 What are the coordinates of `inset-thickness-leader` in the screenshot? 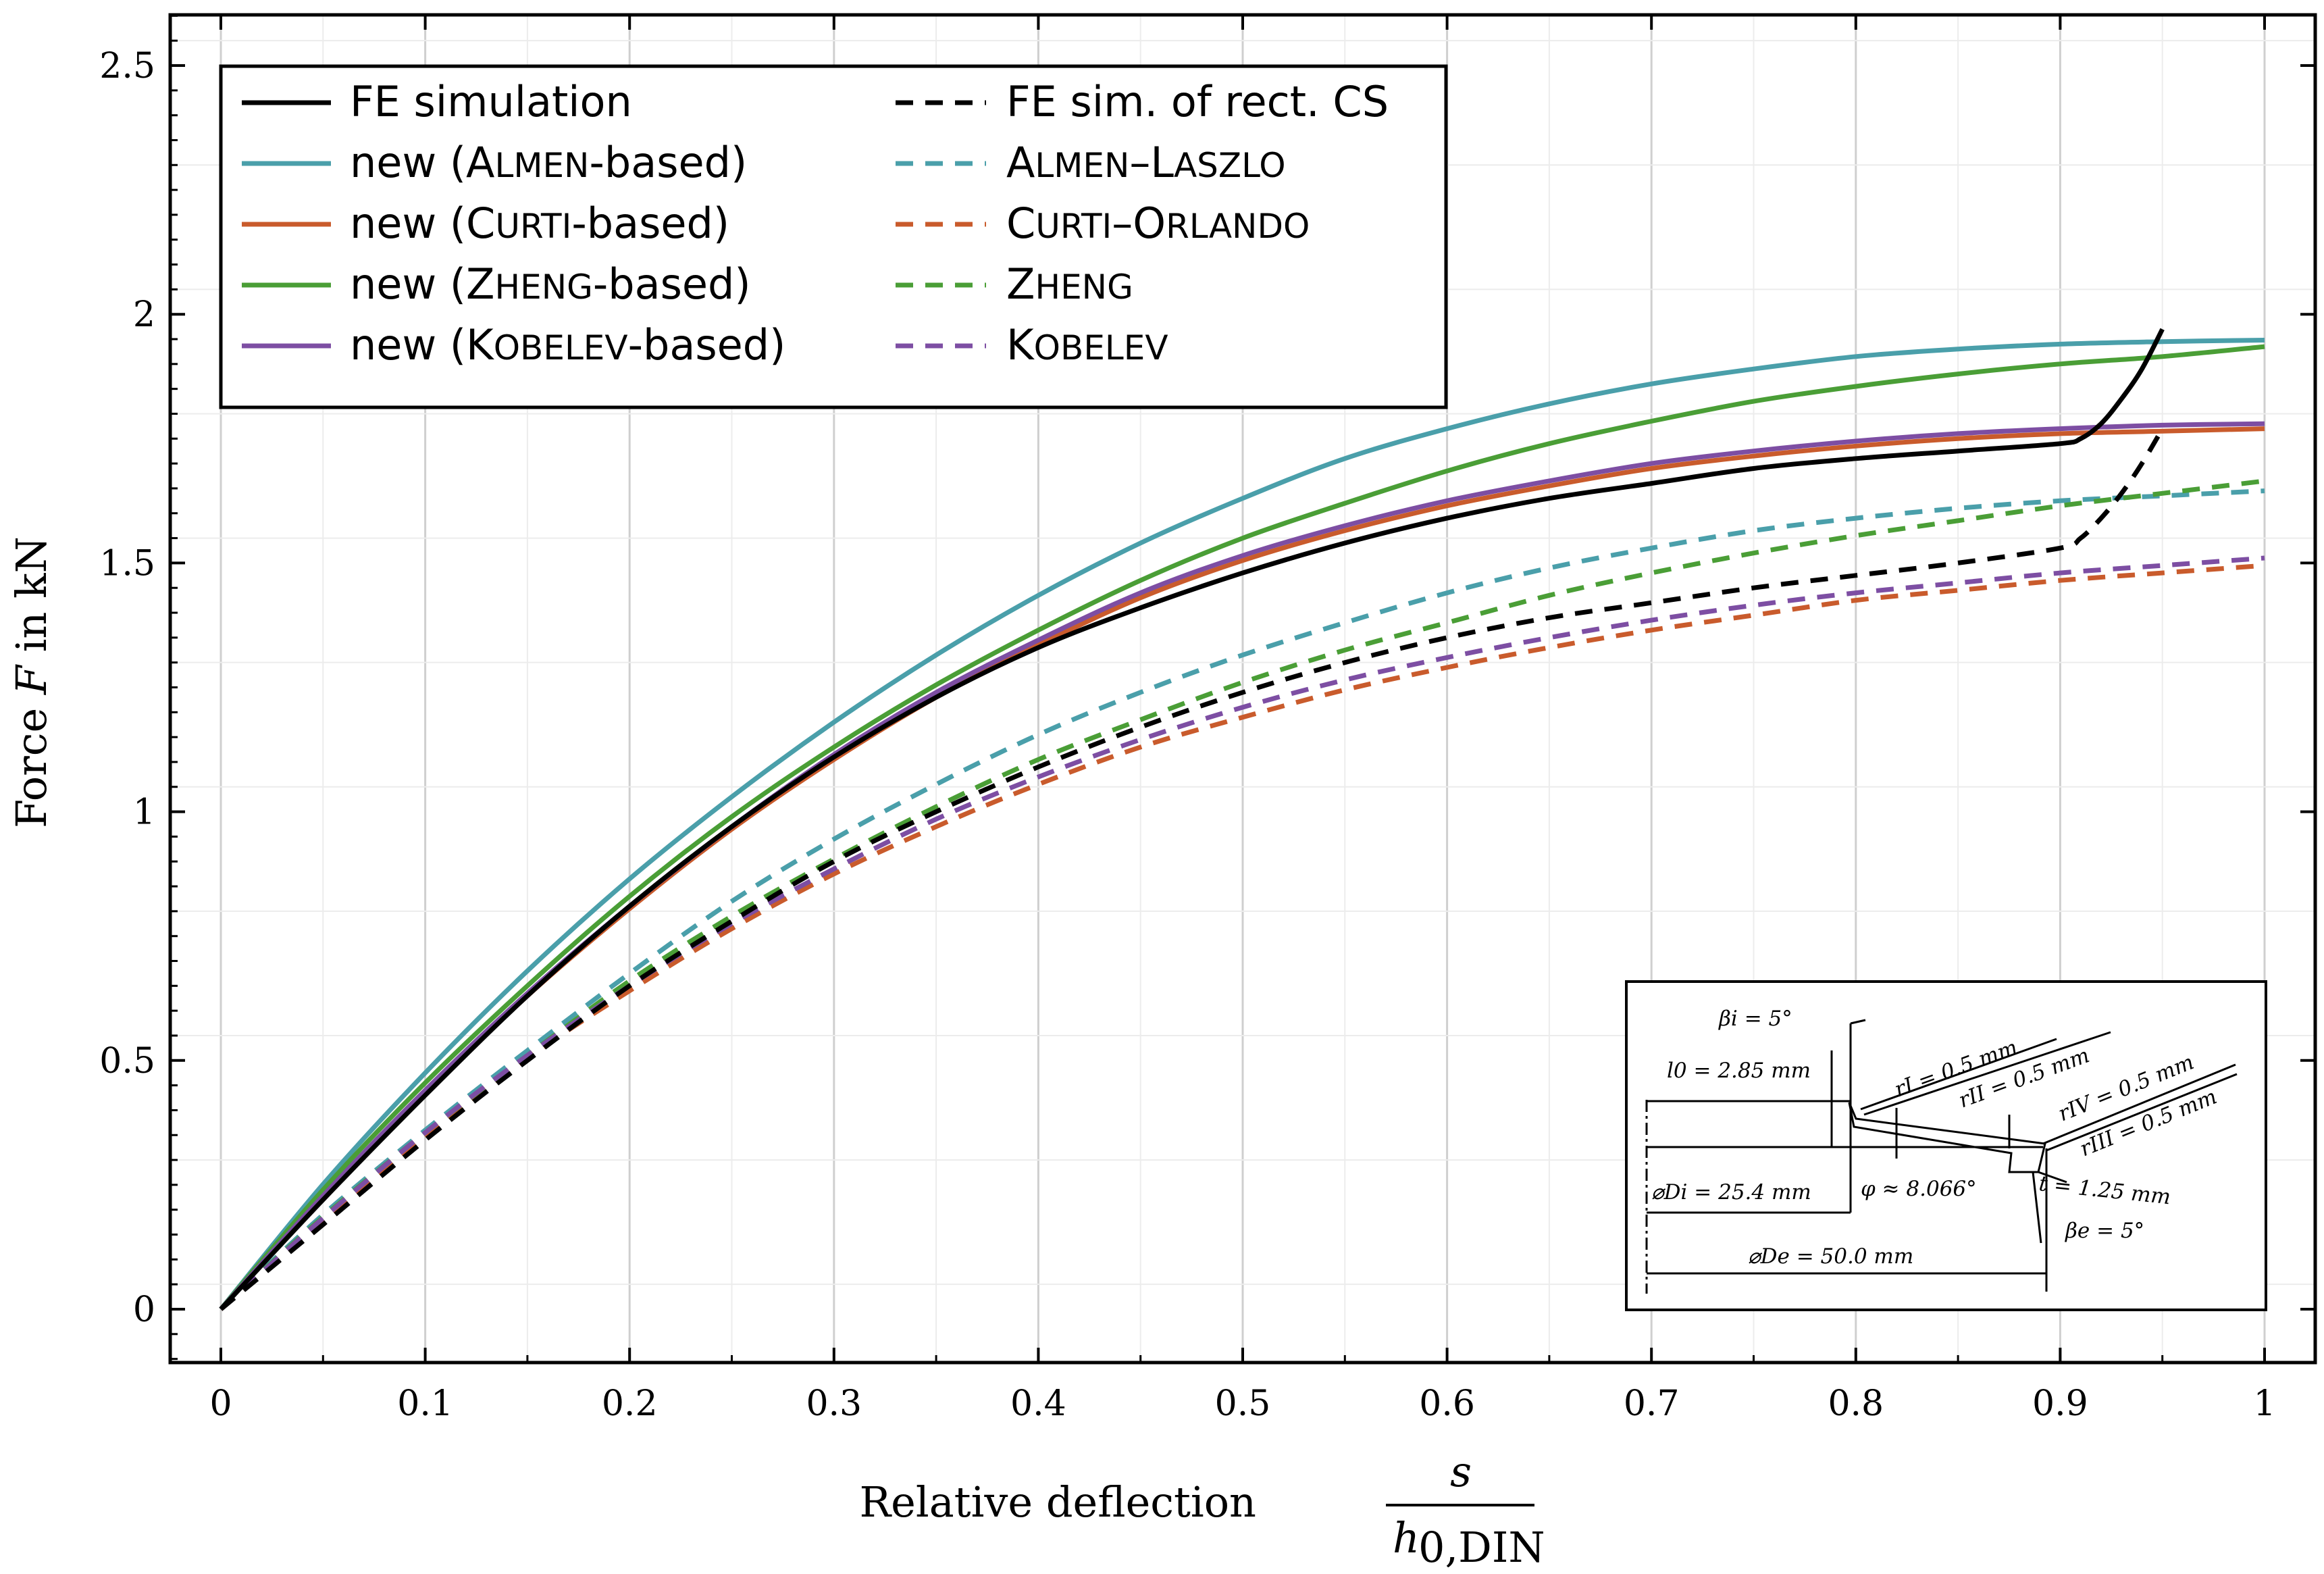 It's located at (2052, 1177).